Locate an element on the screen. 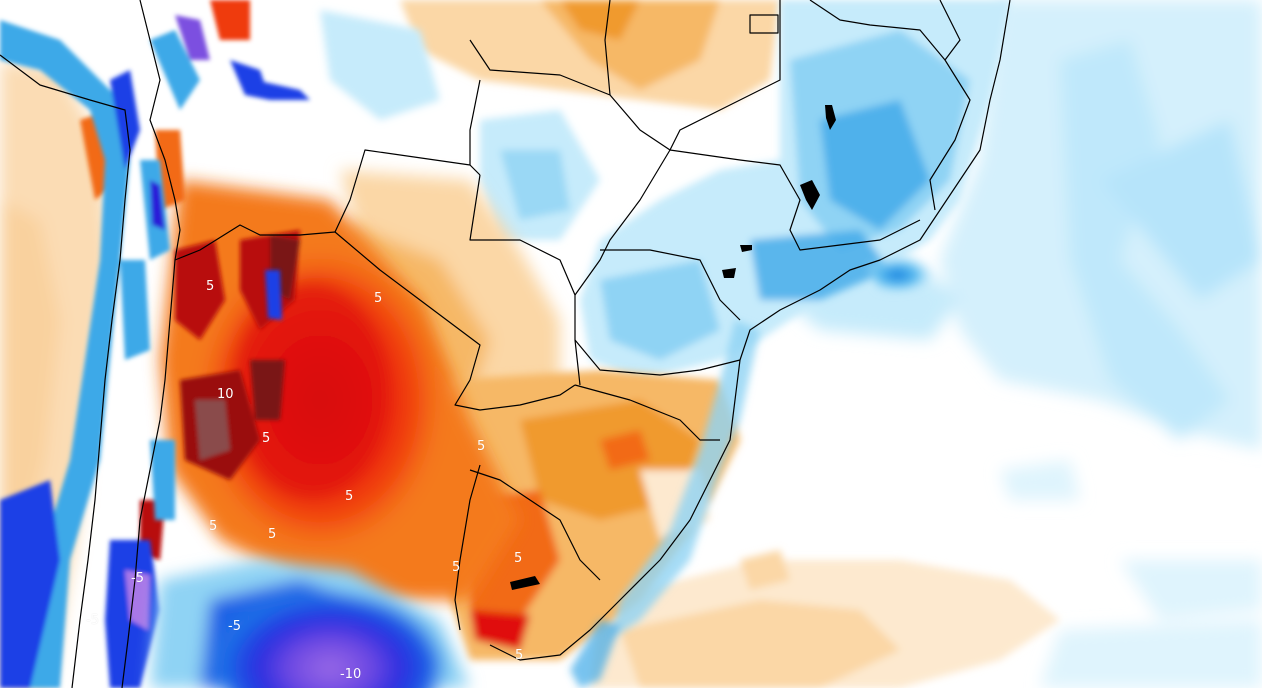  df-outline is located at coordinates (764, 24).